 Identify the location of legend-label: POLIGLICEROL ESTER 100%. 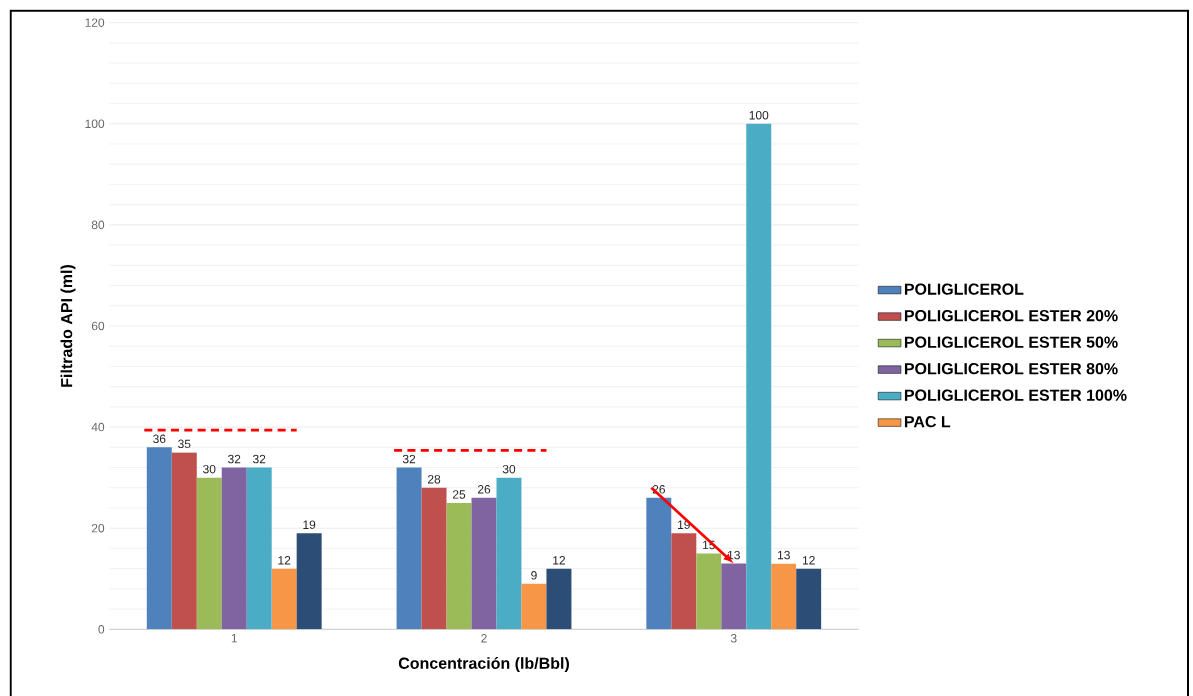
(1015, 395).